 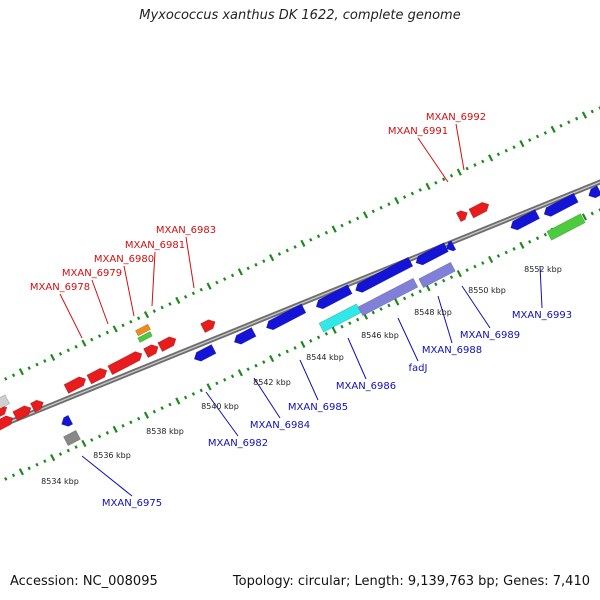 What do you see at coordinates (132, 503) in the screenshot?
I see `reverse-gene-label: MXAN_6975` at bounding box center [132, 503].